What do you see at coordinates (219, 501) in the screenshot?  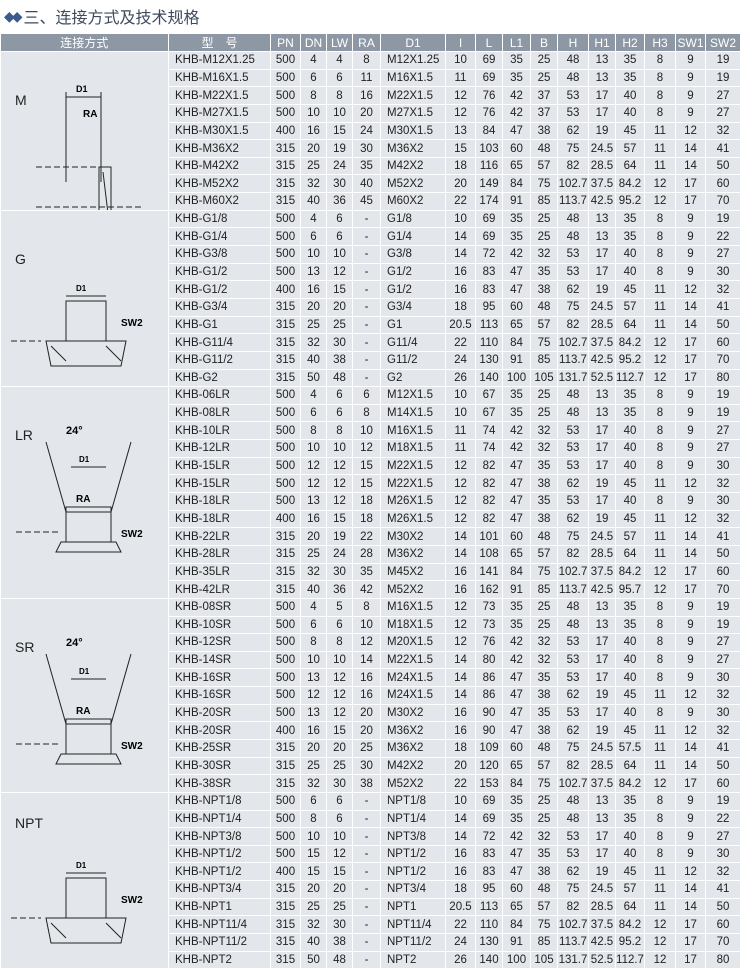 I see `model-cell: KHB-18LR` at bounding box center [219, 501].